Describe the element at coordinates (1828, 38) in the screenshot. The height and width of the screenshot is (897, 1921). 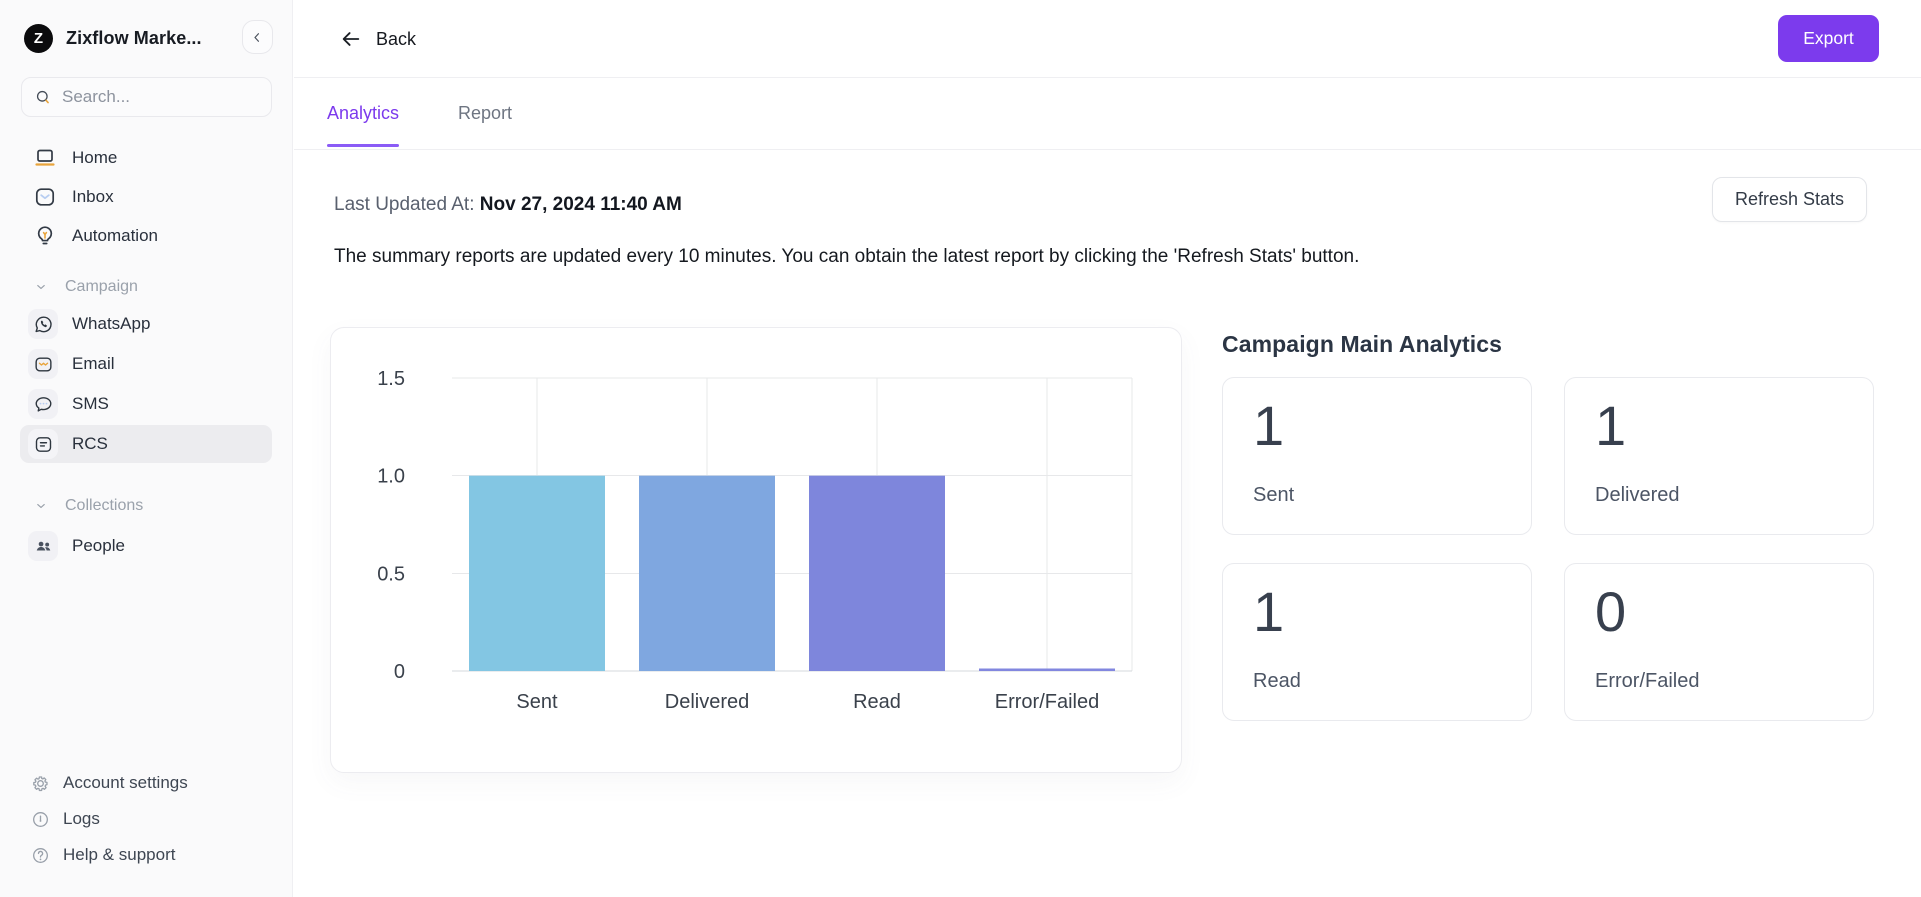
I see `export-button: Export` at that location.